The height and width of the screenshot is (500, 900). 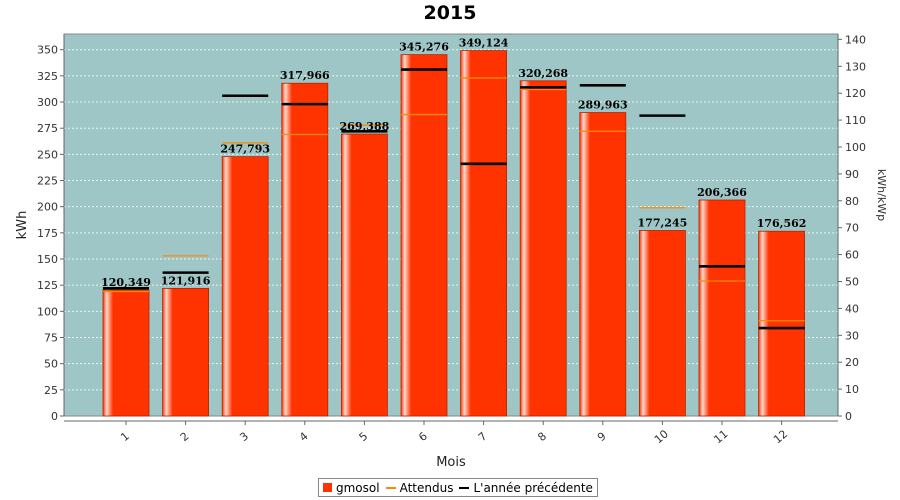 What do you see at coordinates (47, 207) in the screenshot?
I see `y-tick-label: 200` at bounding box center [47, 207].